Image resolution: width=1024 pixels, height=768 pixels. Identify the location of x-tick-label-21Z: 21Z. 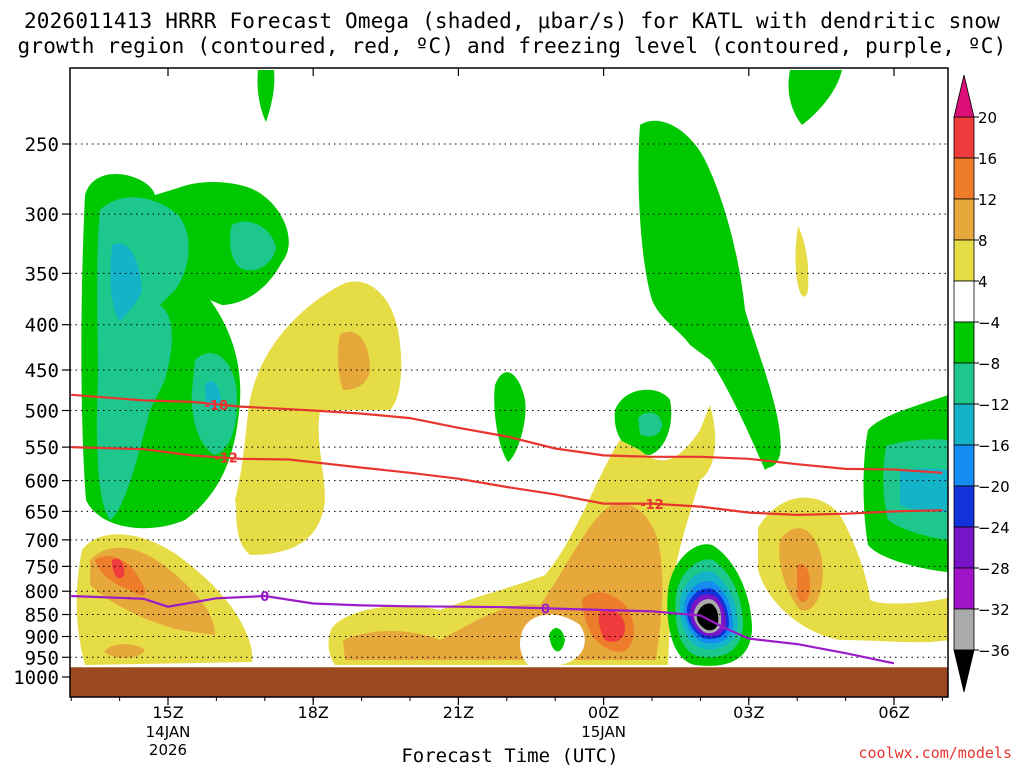
(458, 712).